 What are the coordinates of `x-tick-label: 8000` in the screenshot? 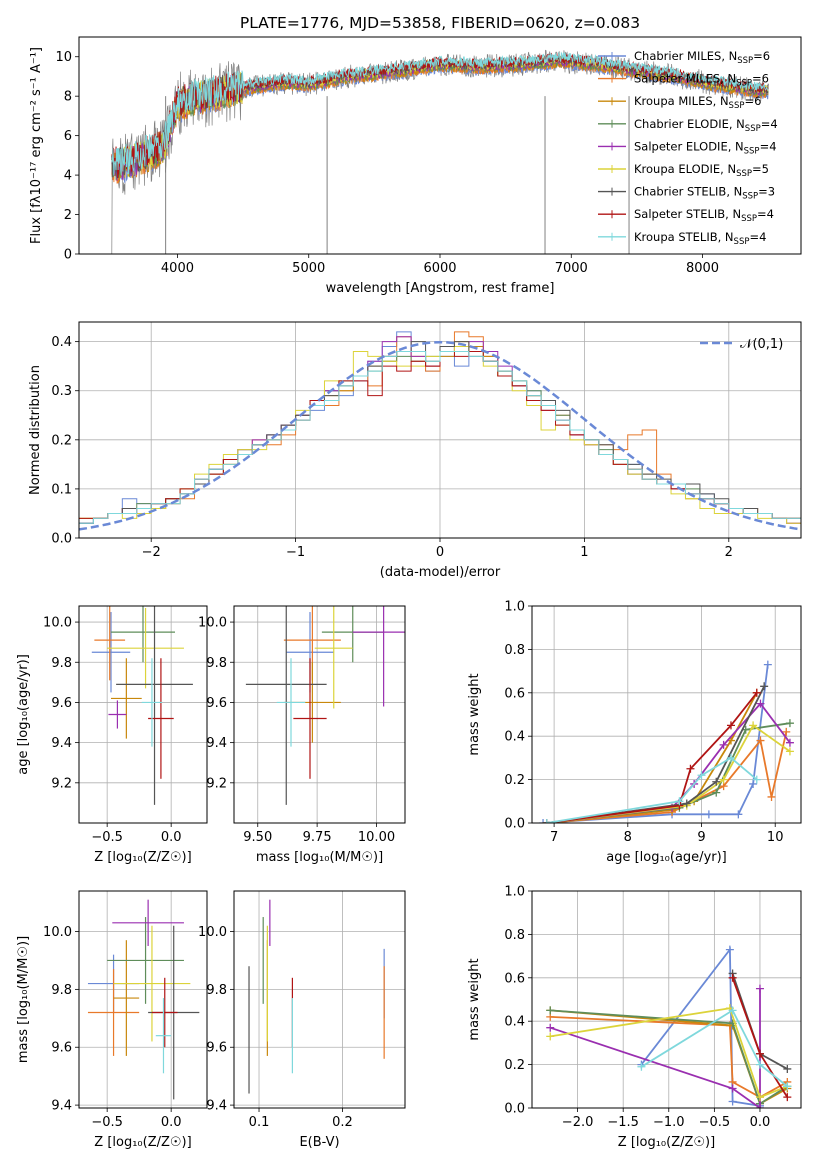 It's located at (702, 268).